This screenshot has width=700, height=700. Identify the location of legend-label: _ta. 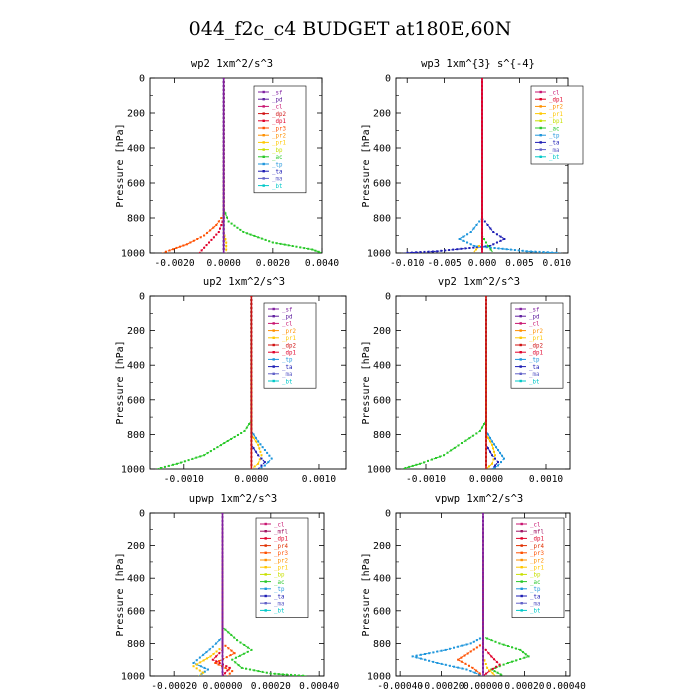
(554, 144).